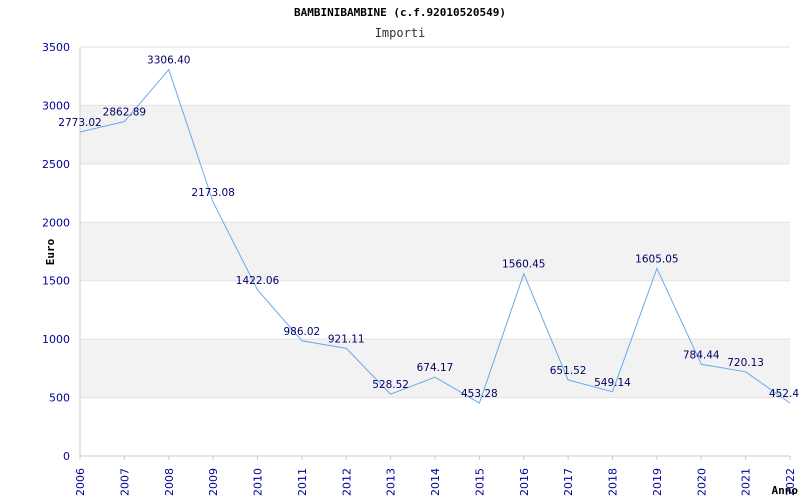 The width and height of the screenshot is (800, 500). What do you see at coordinates (745, 363) in the screenshot?
I see `data-label: 720.13` at bounding box center [745, 363].